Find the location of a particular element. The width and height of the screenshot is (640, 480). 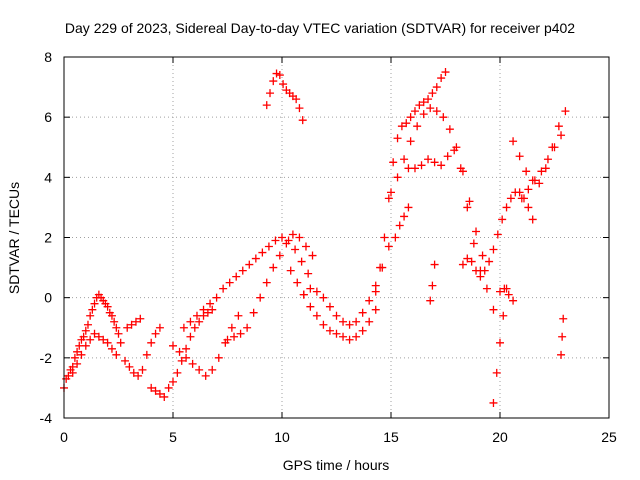

y-axis-label: SDTVAR / TECUs is located at coordinates (14, 238).